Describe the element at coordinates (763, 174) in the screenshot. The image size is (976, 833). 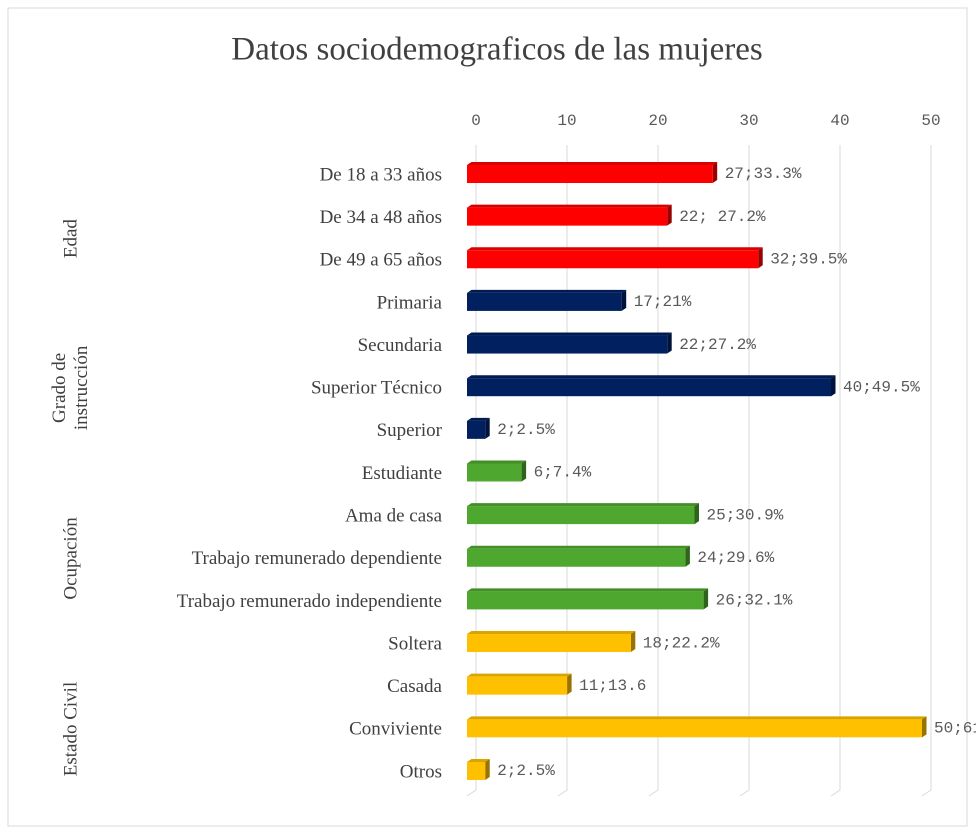
I see `data-label: 27;33.3%` at that location.